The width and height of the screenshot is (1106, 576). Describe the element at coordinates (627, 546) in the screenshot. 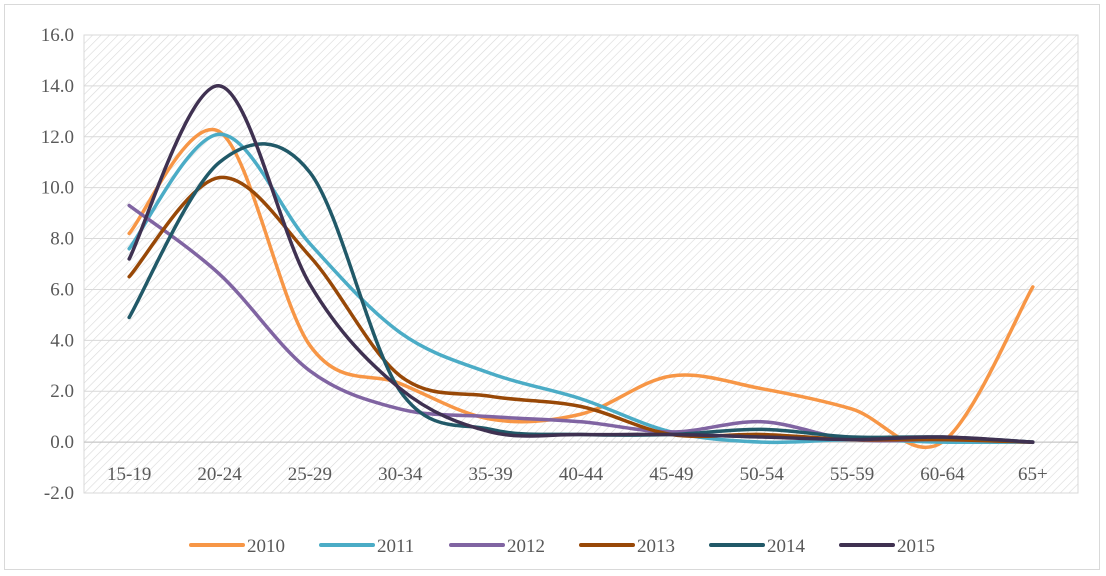

I see `legend-item-2013: 2013` at that location.